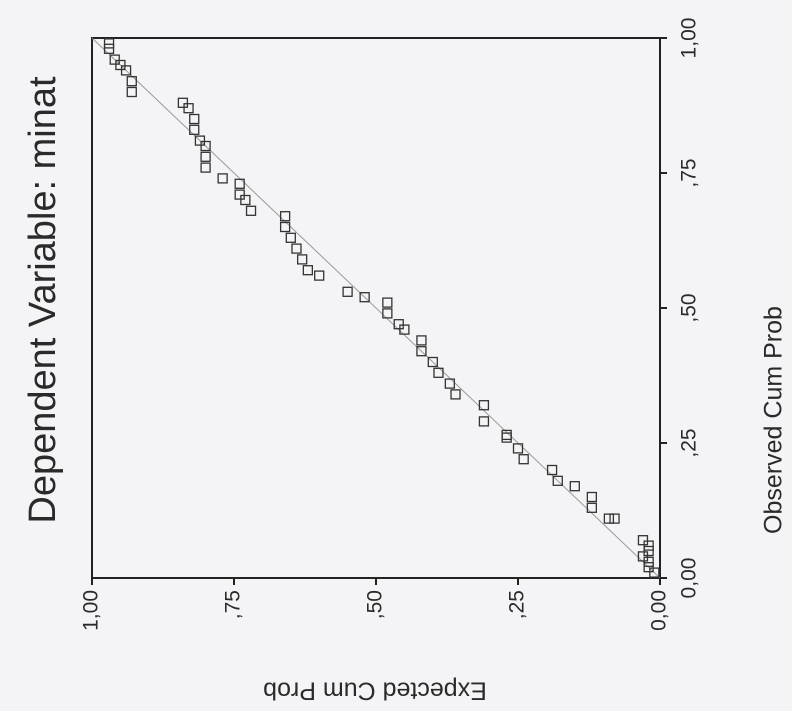 The height and width of the screenshot is (711, 792). Describe the element at coordinates (43, 300) in the screenshot. I see `chart-title: Dependent Variable: minat` at that location.